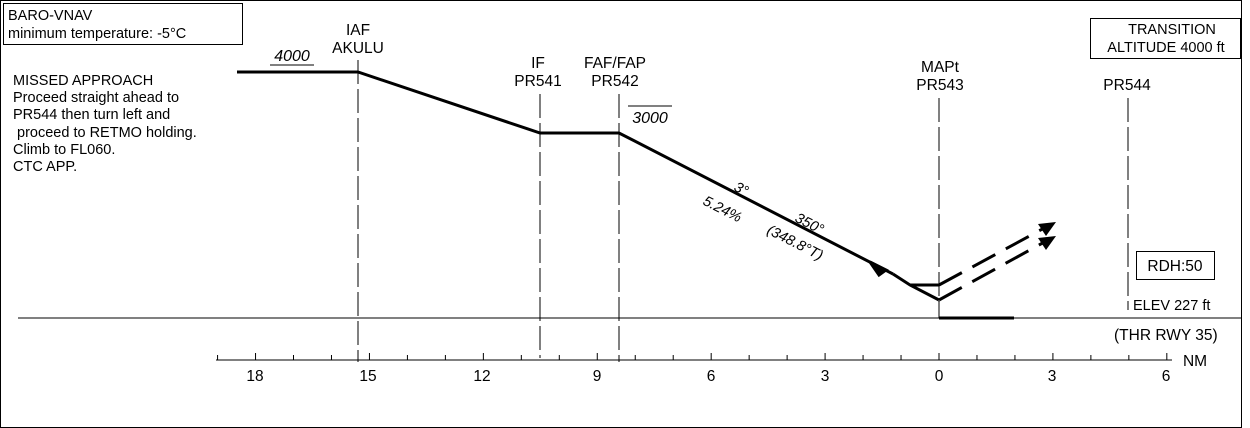 This screenshot has width=1250, height=428. I want to click on pr542-label: PR542, so click(614, 81).